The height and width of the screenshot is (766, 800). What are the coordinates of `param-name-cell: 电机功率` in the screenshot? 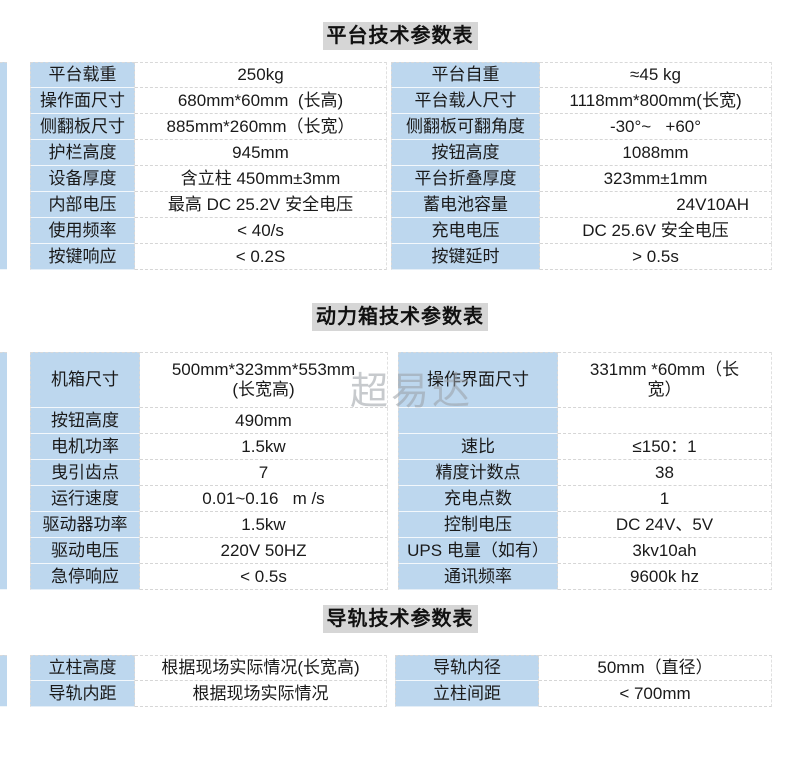 It's located at (85, 447).